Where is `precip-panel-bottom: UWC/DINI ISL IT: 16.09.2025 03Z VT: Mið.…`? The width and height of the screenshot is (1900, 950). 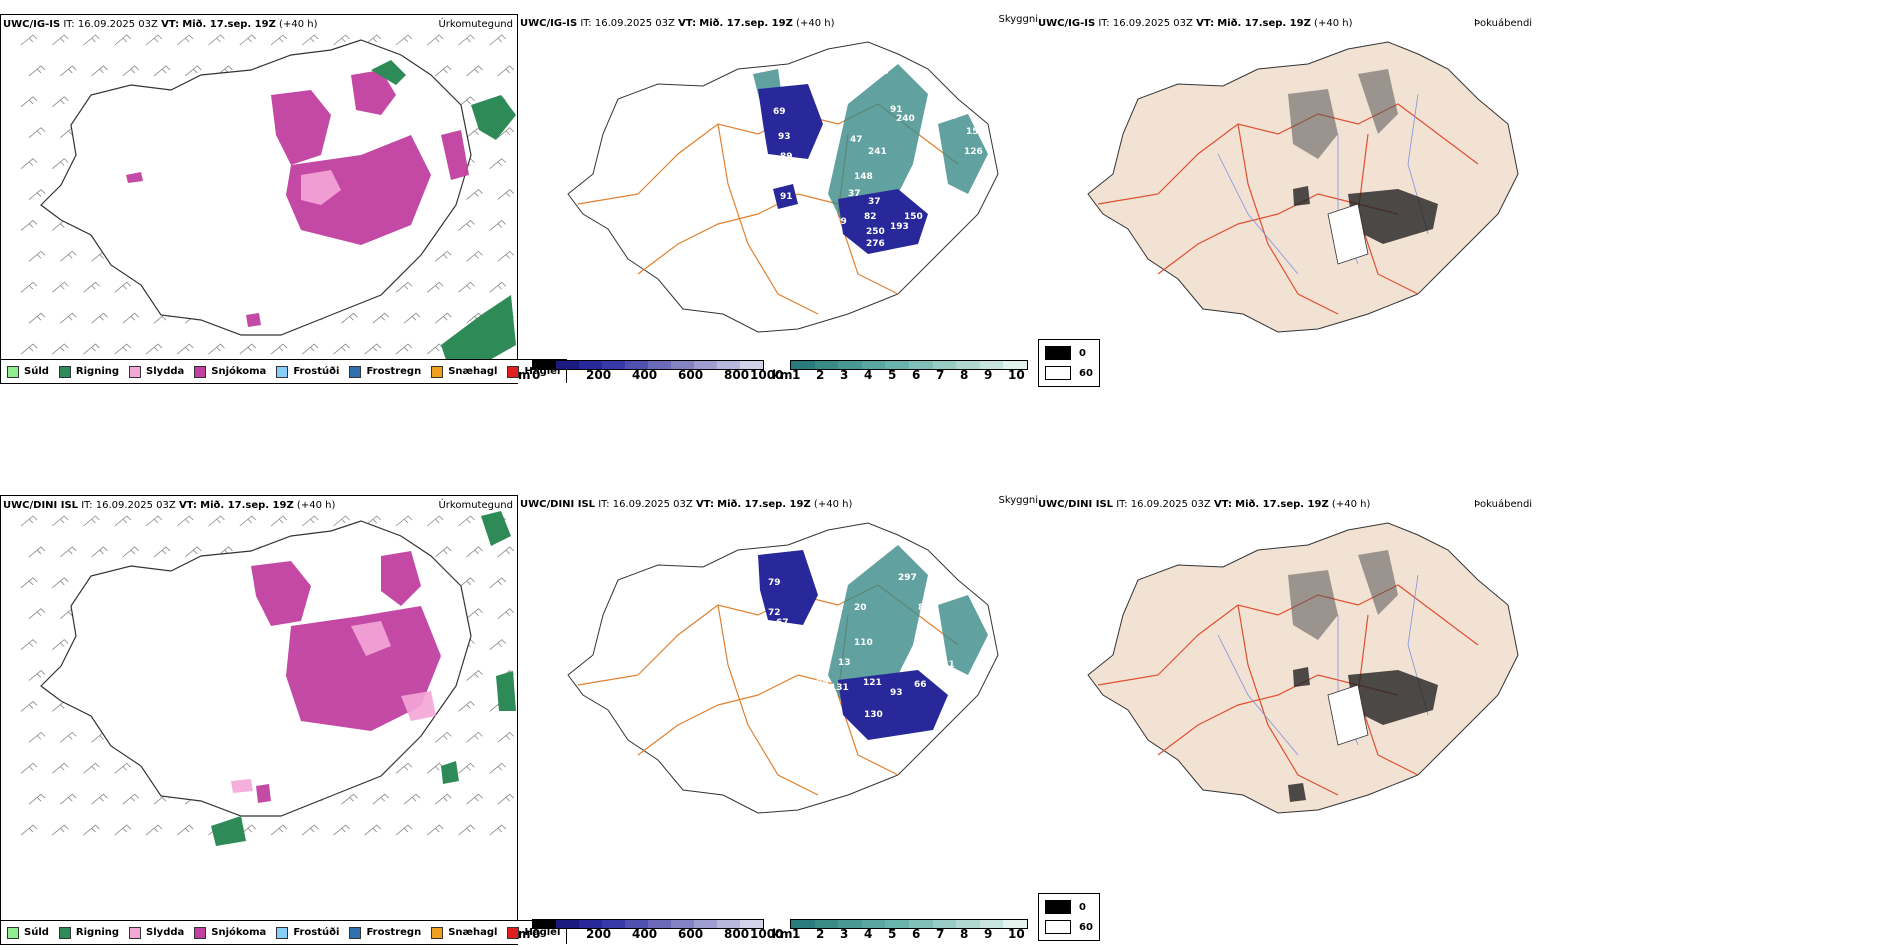
precip-panel-bottom: UWC/DINI ISL IT: 16.09.2025 03Z VT: Mið.… is located at coordinates (284, 720).